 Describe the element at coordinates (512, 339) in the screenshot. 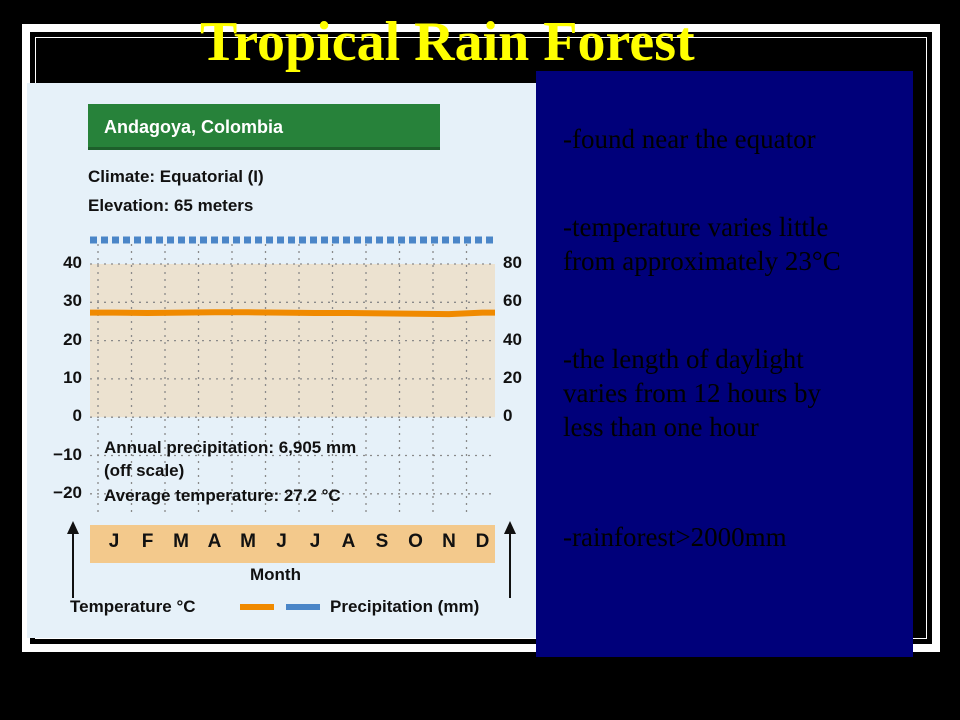

I see `right-tick-label: 40` at that location.